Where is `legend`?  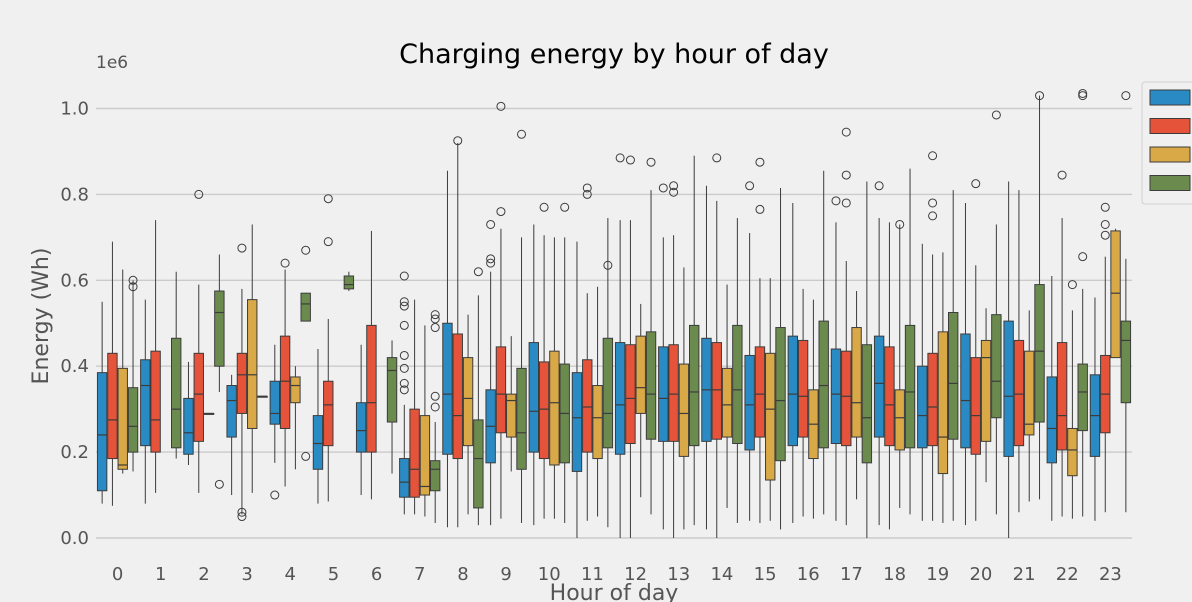
legend is located at coordinates (1166, 143).